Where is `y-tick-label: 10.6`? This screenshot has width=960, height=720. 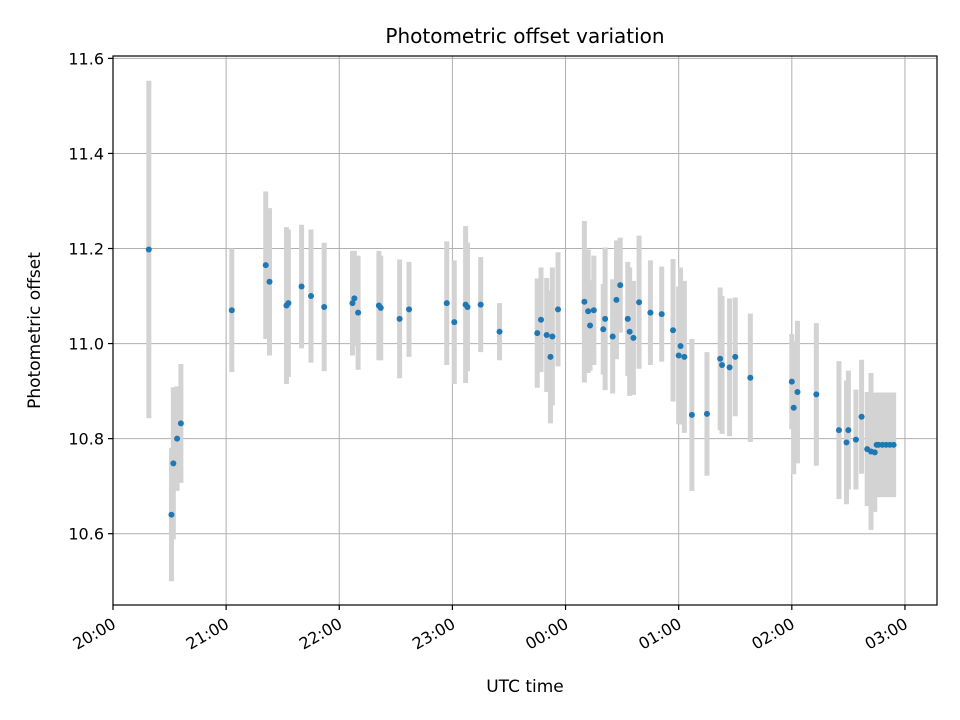 y-tick-label: 10.6 is located at coordinates (86, 534).